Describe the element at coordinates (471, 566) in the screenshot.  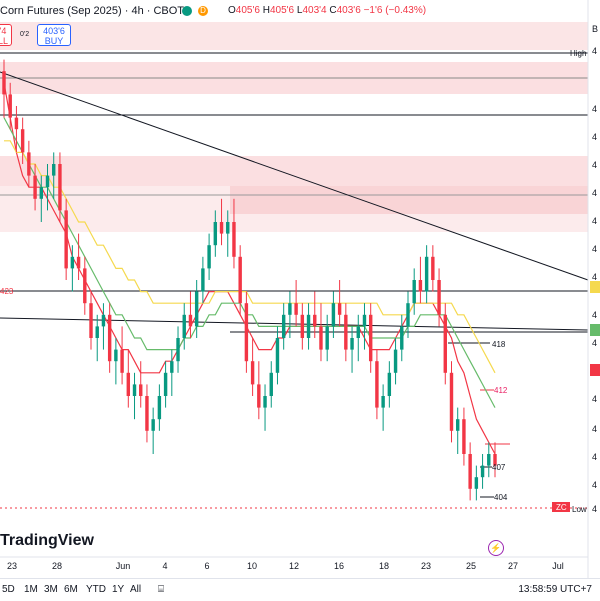
I see `time-tick: 25` at that location.